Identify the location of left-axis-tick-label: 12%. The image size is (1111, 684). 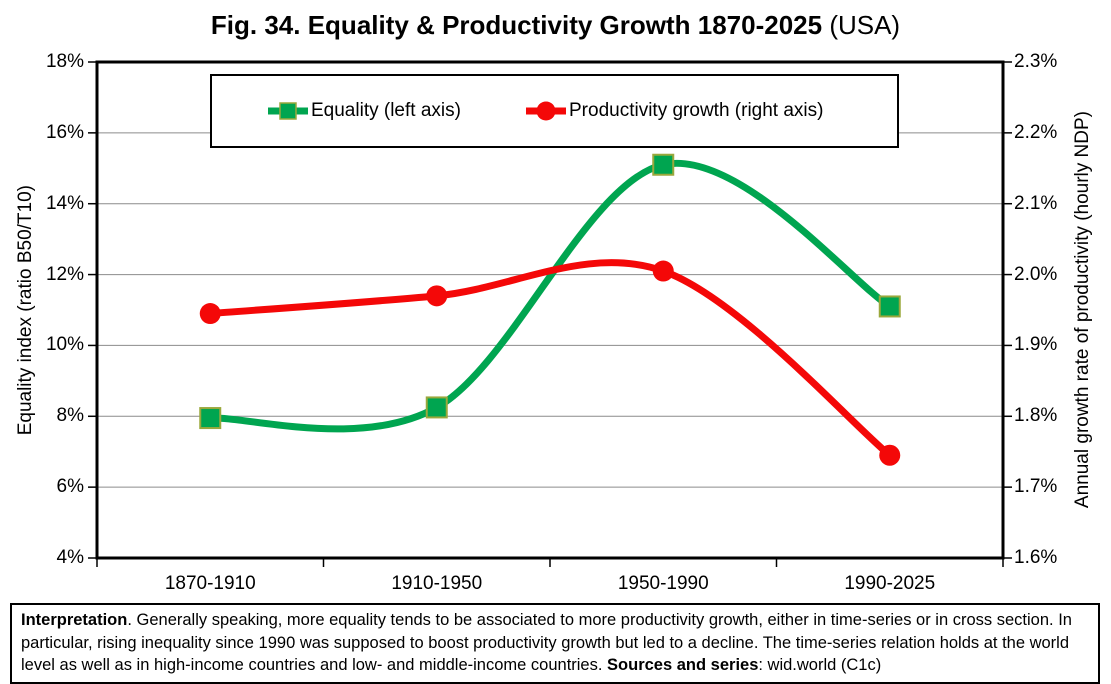
(64, 274).